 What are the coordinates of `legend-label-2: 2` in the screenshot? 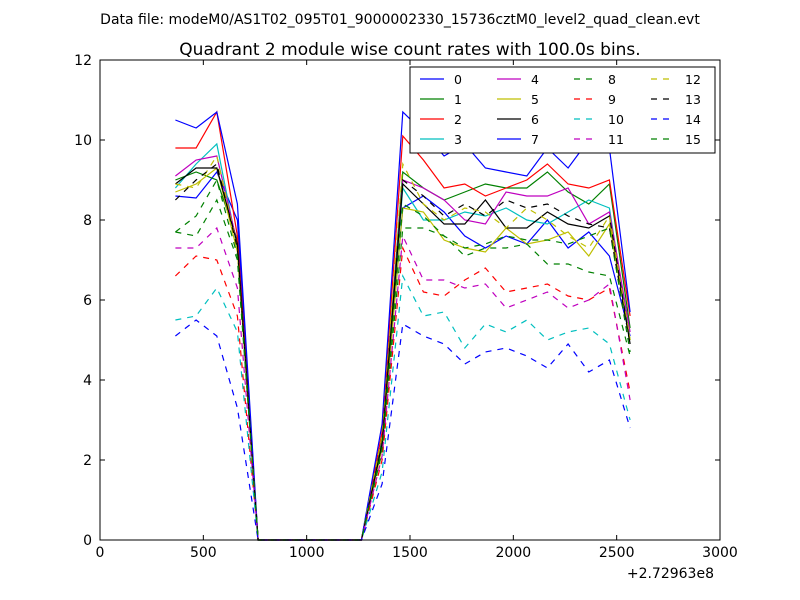 It's located at (458, 119).